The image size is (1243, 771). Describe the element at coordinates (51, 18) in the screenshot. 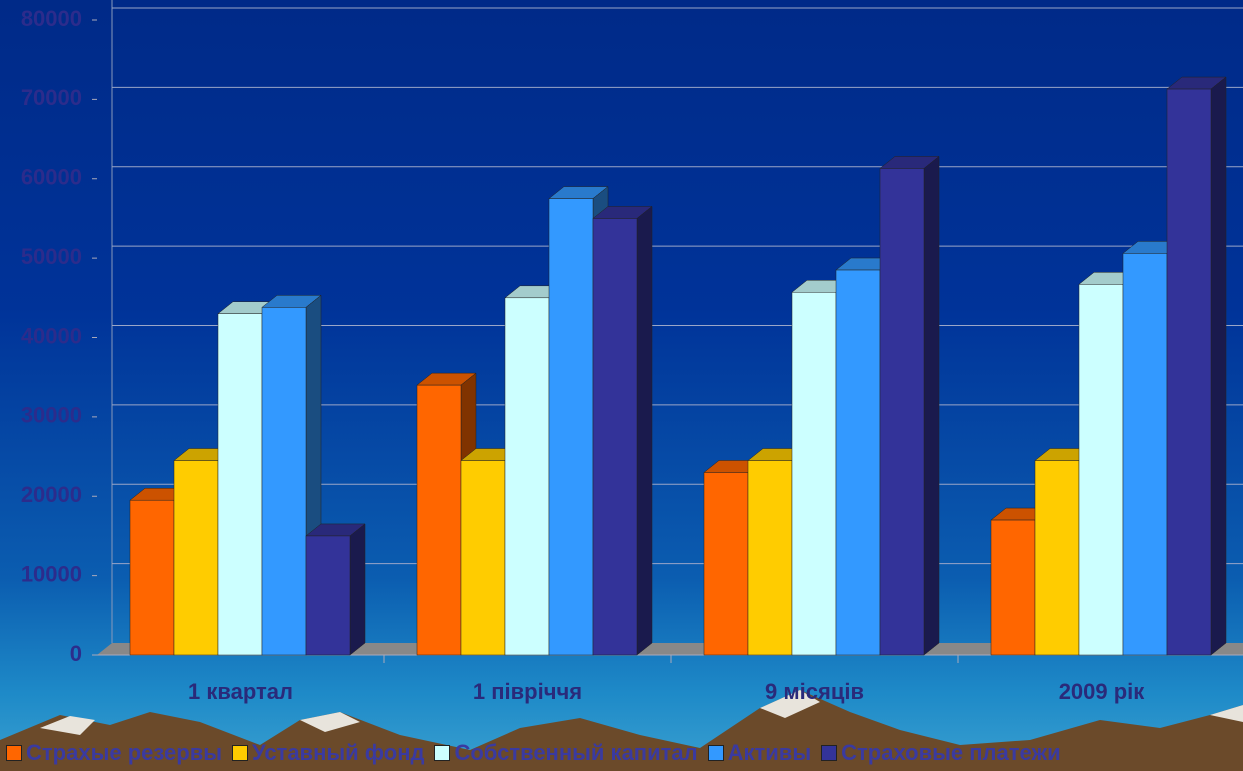

I see `y-tick-label: 80000` at that location.